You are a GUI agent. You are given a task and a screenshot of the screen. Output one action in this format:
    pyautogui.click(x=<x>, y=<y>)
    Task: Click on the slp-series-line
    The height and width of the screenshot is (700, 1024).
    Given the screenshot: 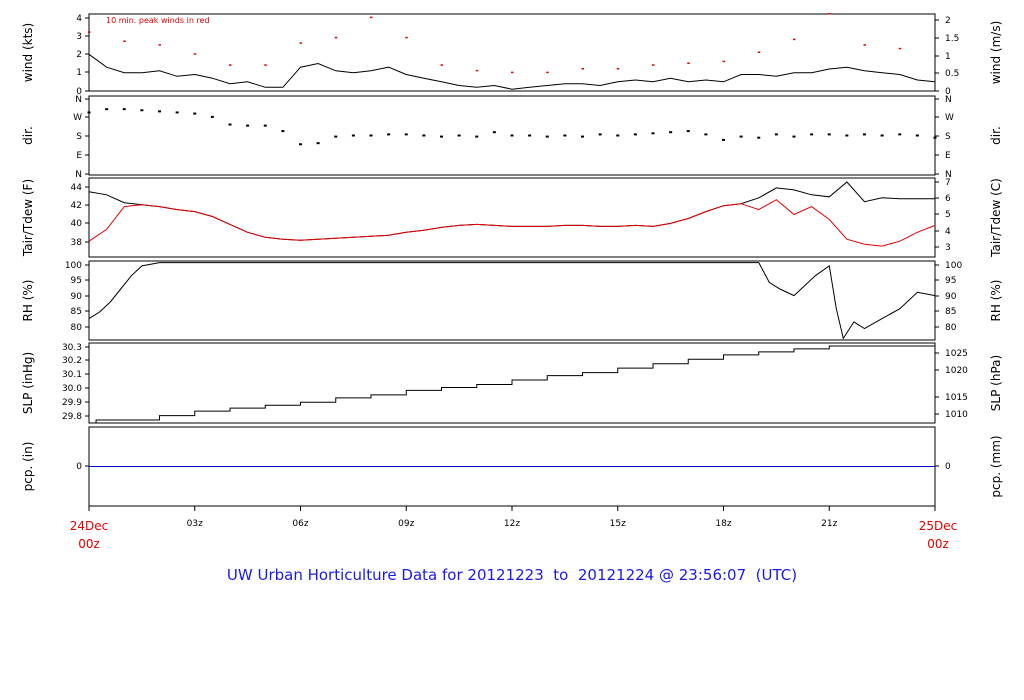 What is the action you would take?
    pyautogui.click(x=512, y=384)
    